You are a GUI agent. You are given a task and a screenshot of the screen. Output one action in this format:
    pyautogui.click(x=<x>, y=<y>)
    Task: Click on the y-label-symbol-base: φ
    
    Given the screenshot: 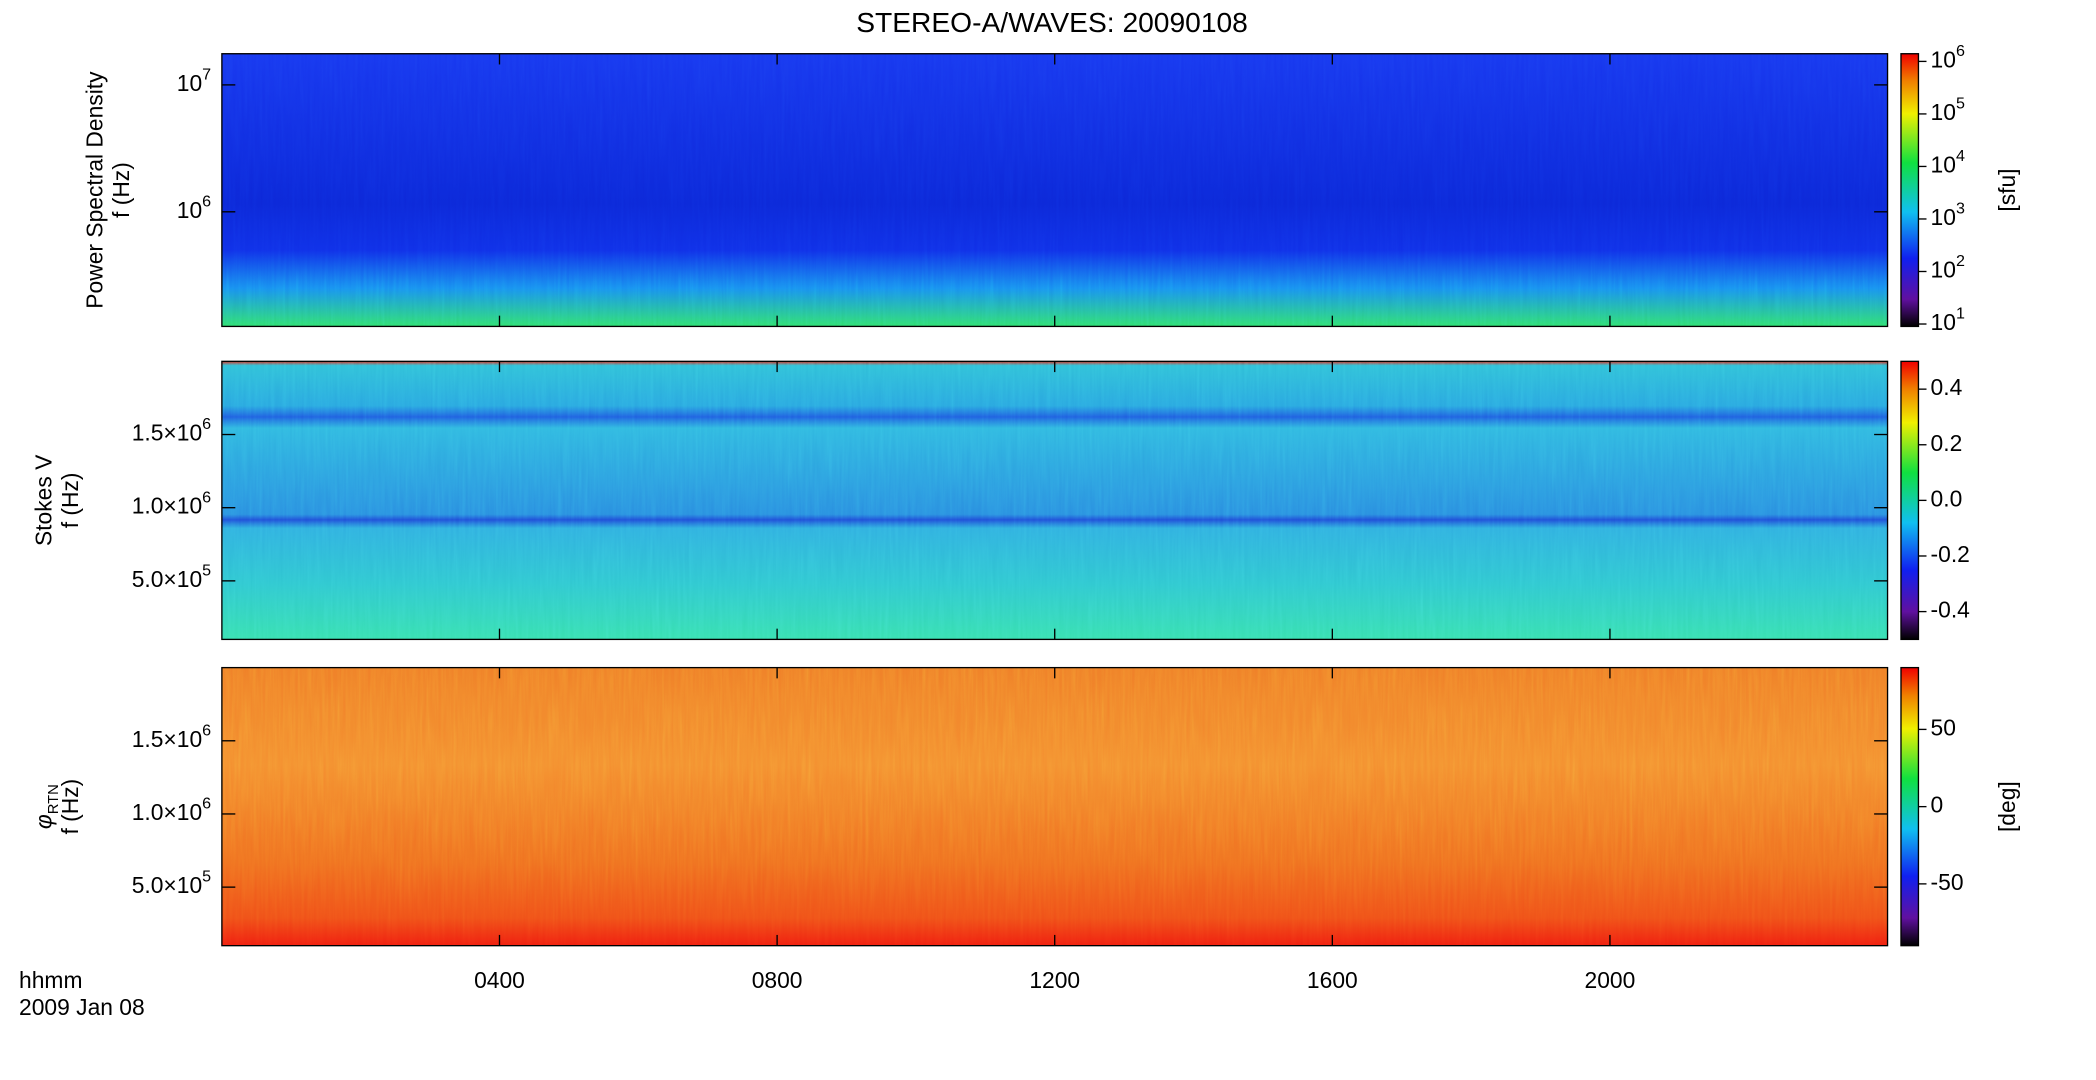 What is the action you would take?
    pyautogui.click(x=43, y=821)
    